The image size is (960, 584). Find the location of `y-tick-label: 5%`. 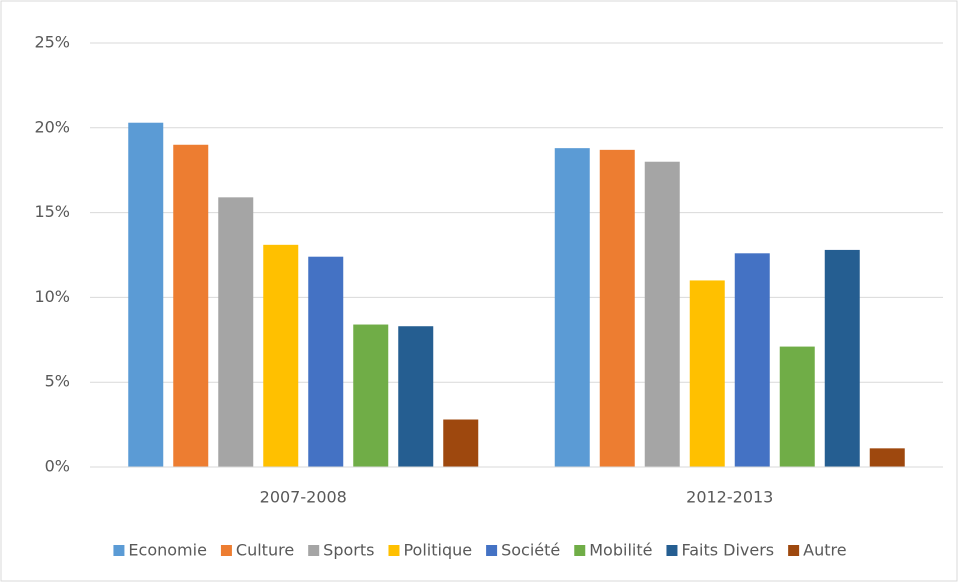

y-tick-label: 5% is located at coordinates (57, 381).